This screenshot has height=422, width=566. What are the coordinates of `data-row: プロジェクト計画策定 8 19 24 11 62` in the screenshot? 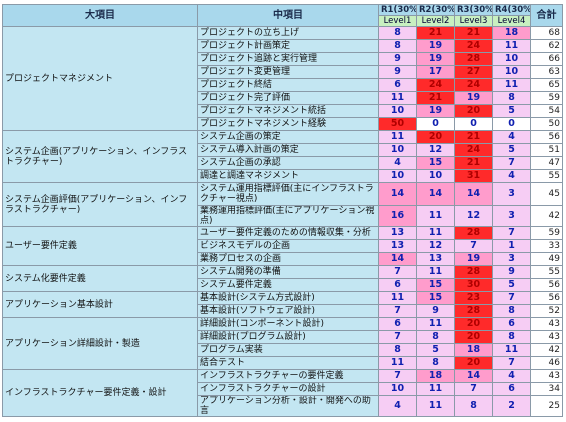 It's located at (283, 46).